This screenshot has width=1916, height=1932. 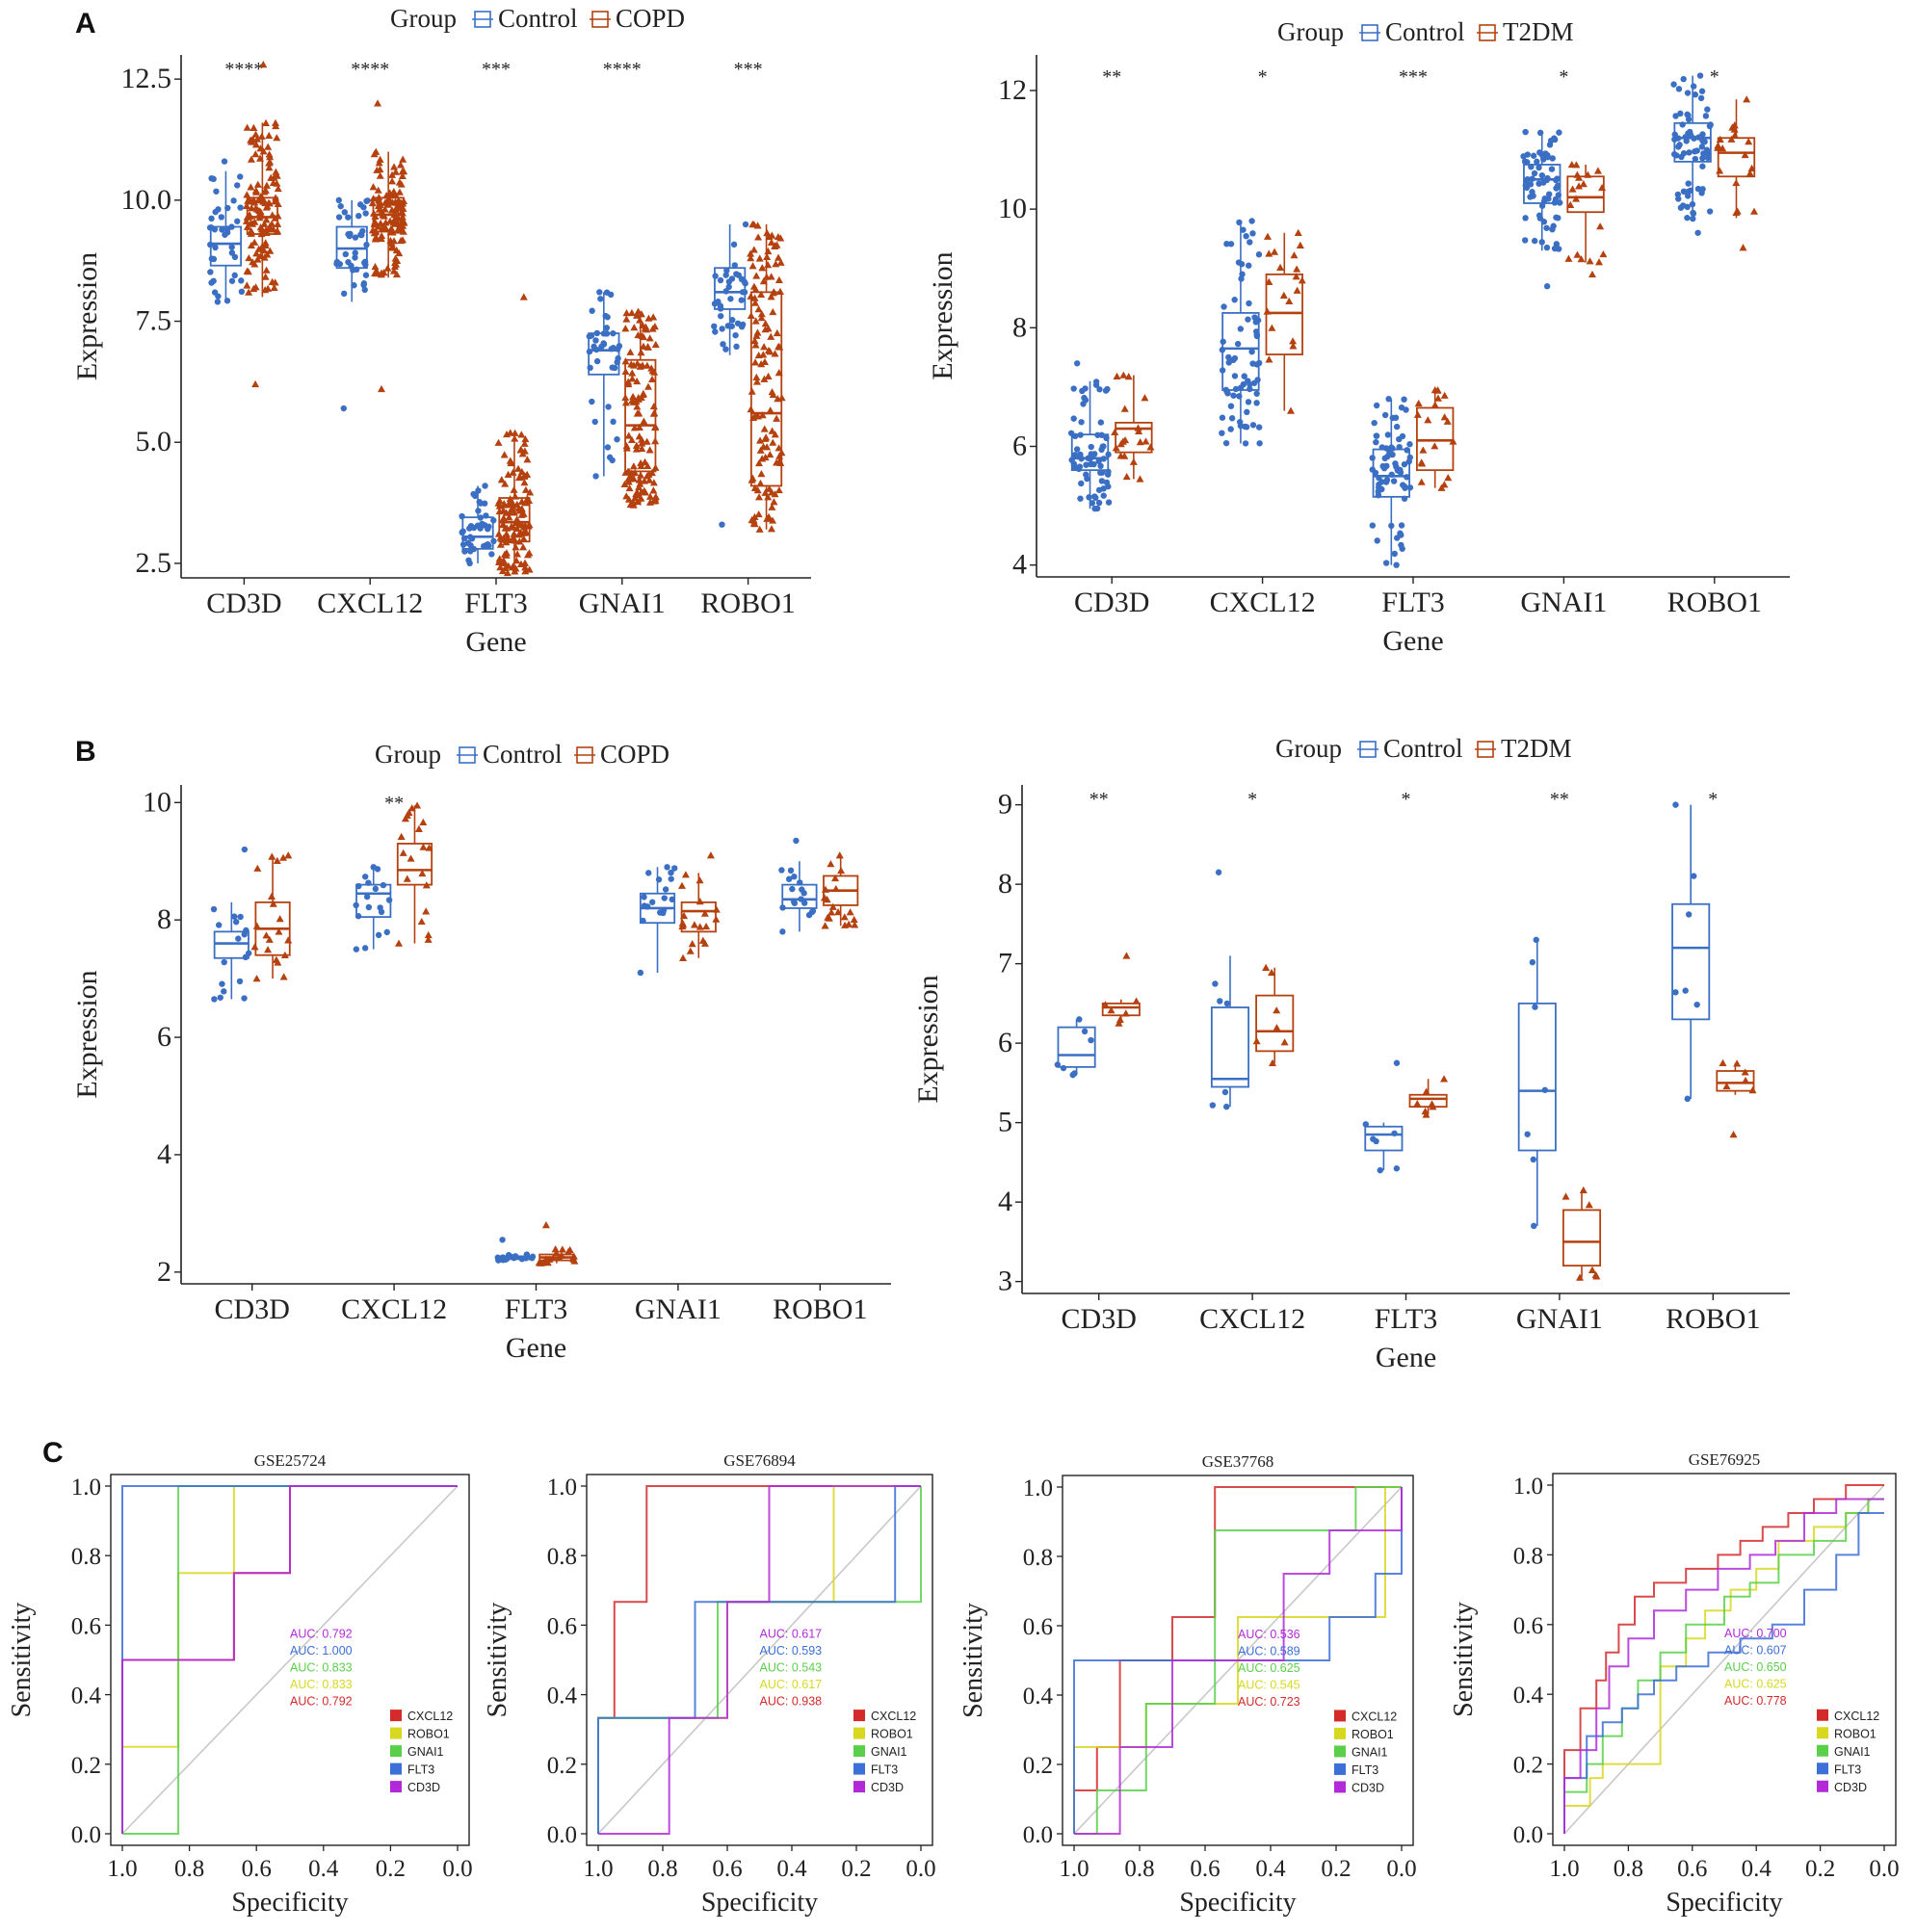 I want to click on y-tick-label: 0.8, so click(x=1038, y=1558).